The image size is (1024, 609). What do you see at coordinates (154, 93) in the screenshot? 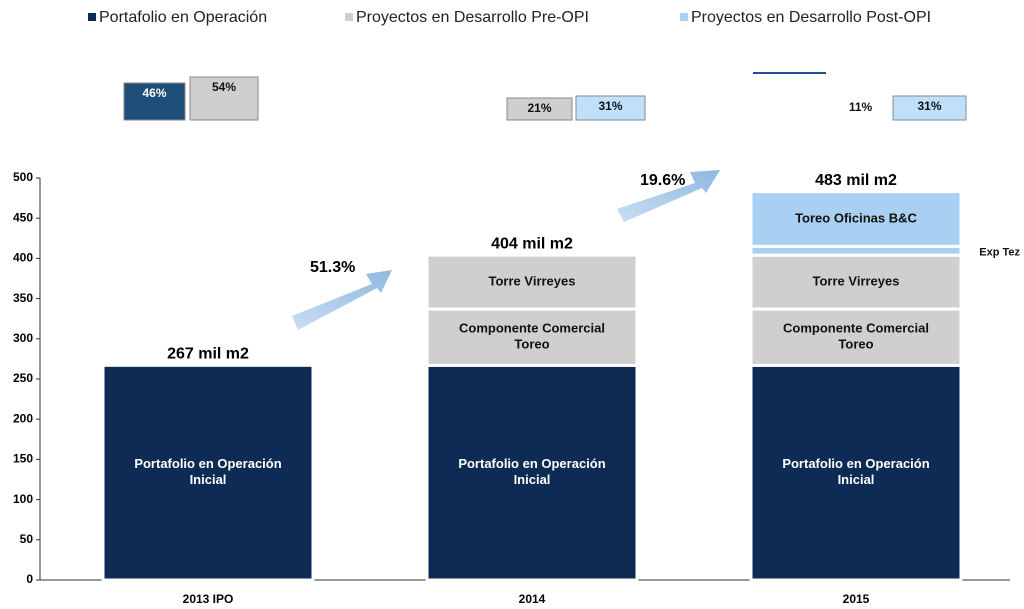
I see `share-label: 46%` at bounding box center [154, 93].